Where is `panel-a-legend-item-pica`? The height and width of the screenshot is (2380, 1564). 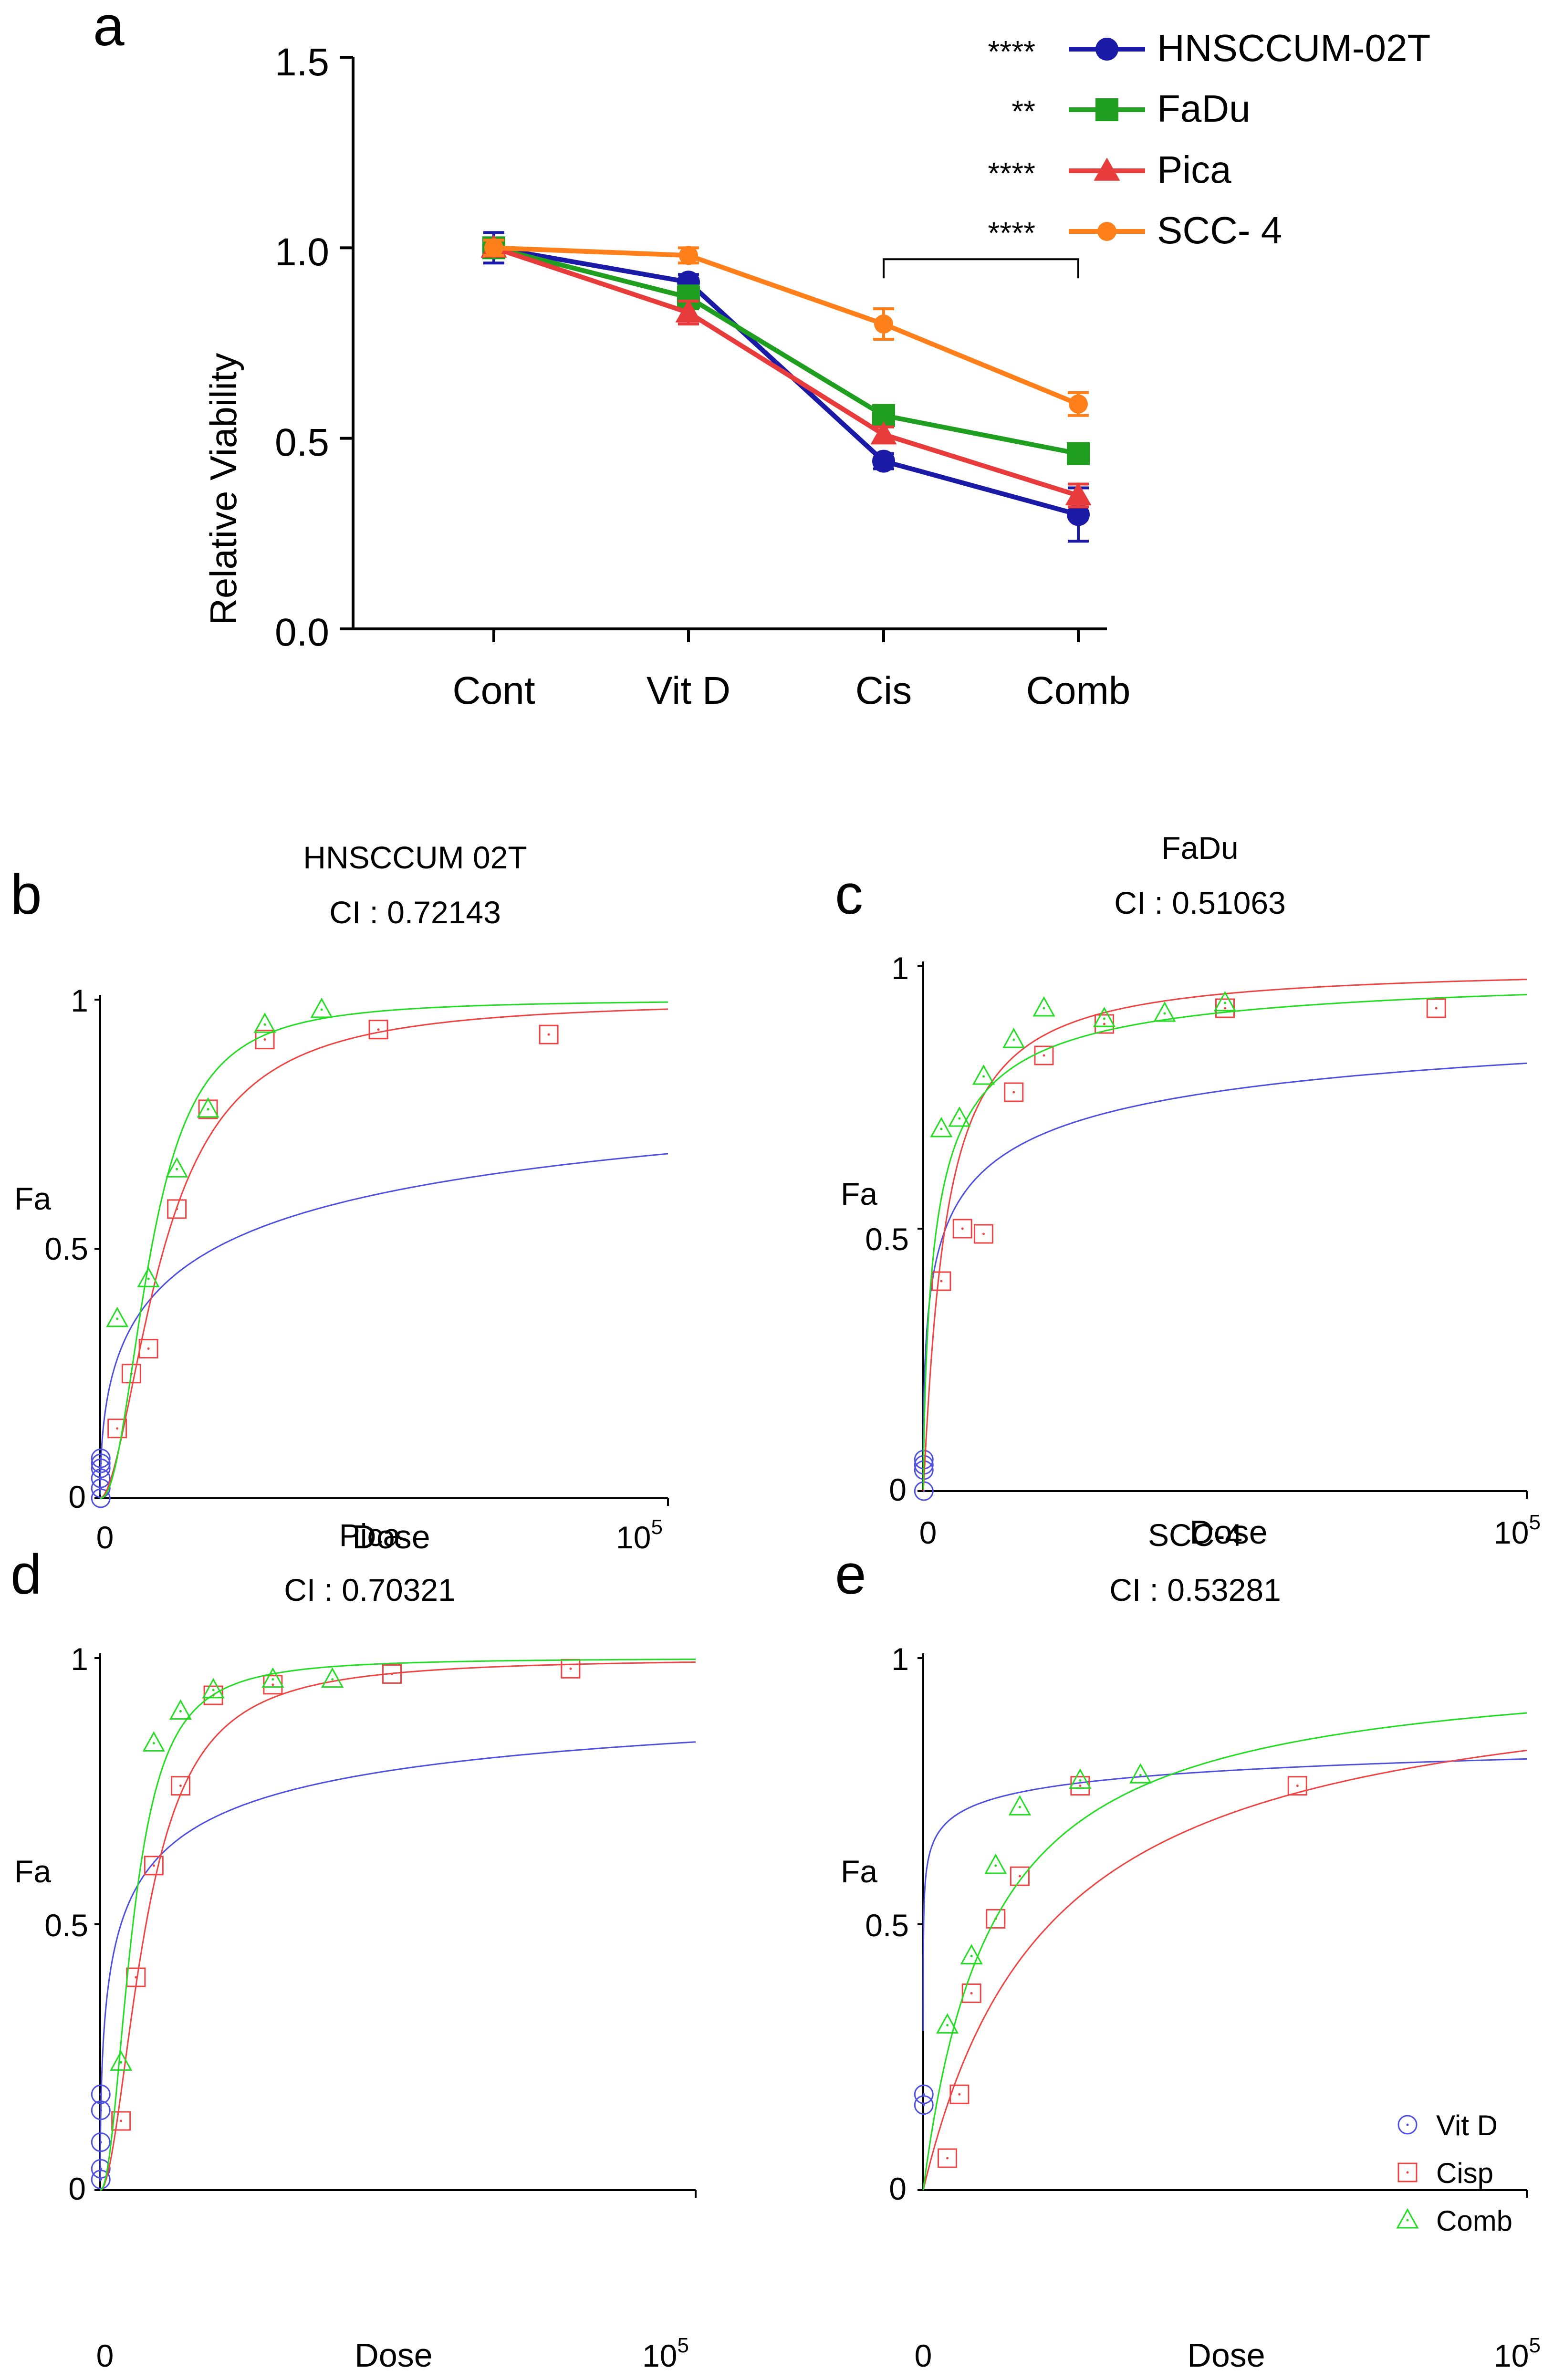
panel-a-legend-item-pica is located at coordinates (1107, 169).